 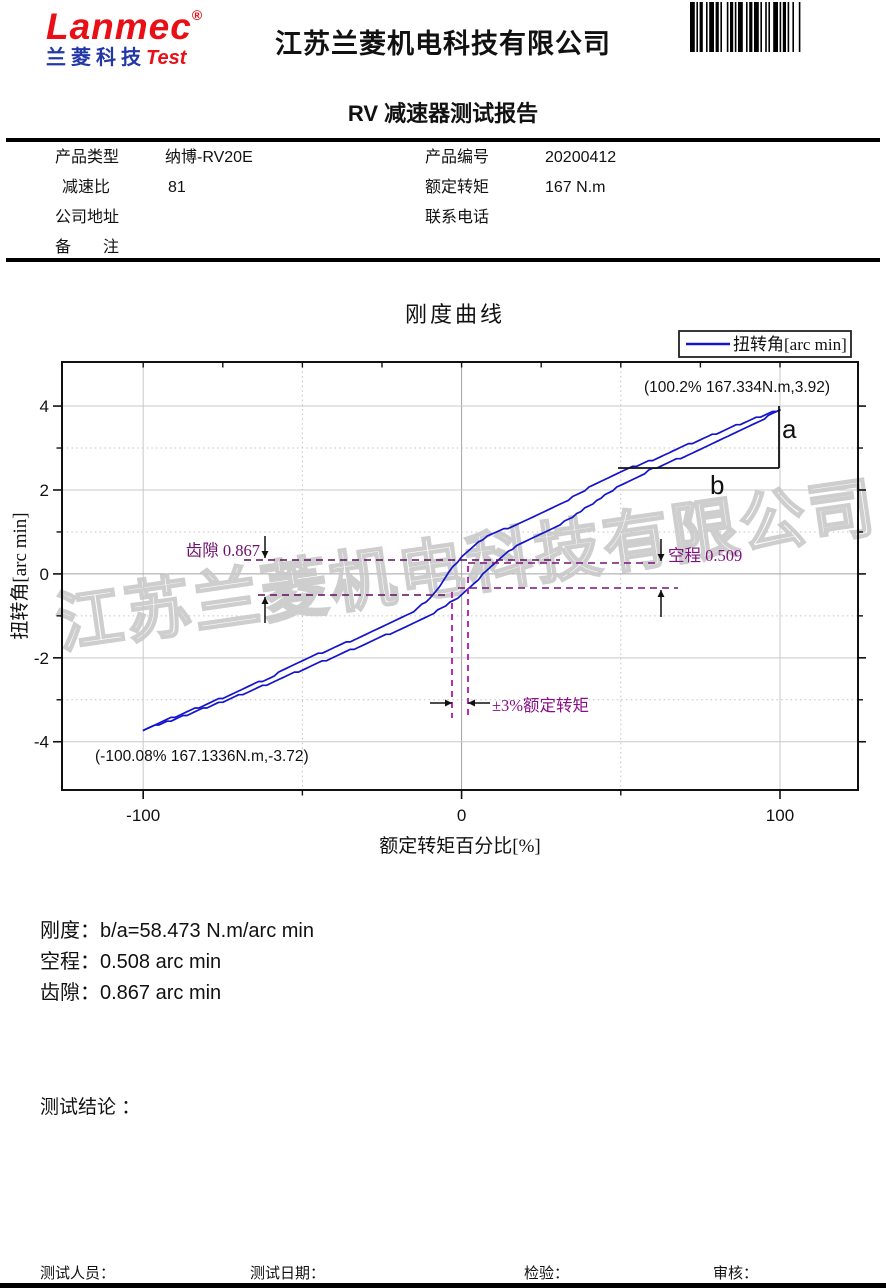 I want to click on chart-legend: 扭转角[arc min], so click(x=765, y=344).